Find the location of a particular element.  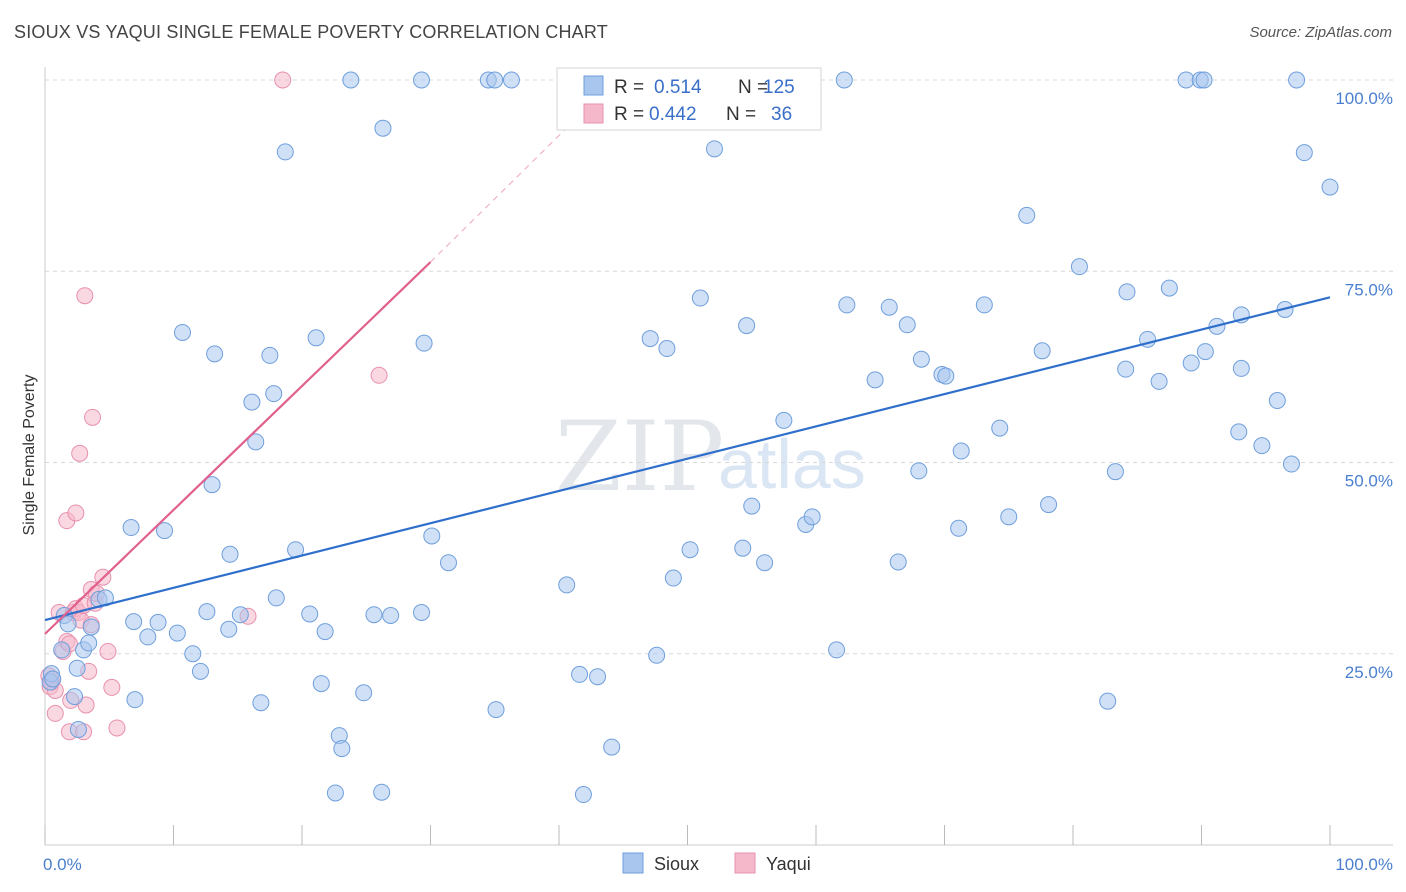

bottom-legend: Sioux Yaqui is located at coordinates (716, 863).